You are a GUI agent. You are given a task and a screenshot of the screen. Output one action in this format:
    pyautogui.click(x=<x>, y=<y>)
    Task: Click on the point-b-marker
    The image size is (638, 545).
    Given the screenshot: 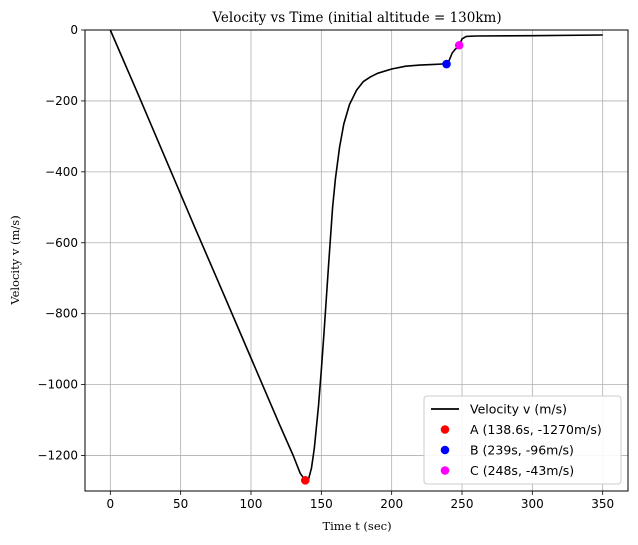 What is the action you would take?
    pyautogui.click(x=446, y=64)
    